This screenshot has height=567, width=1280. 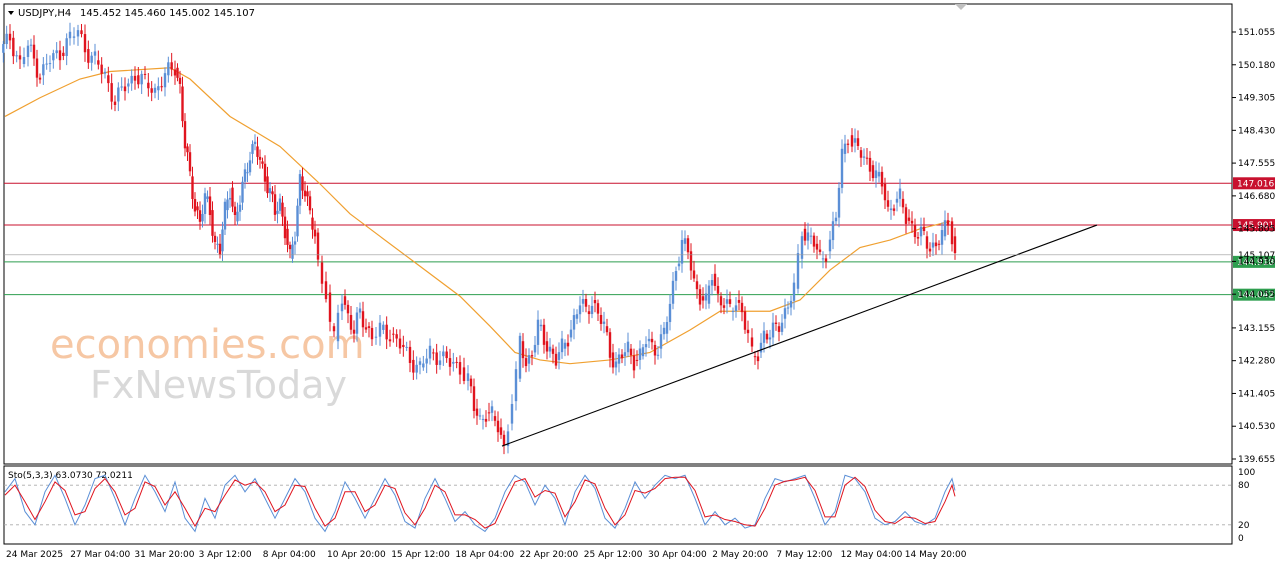 I want to click on price-tick-label-1: 150.180, so click(x=1256, y=66).